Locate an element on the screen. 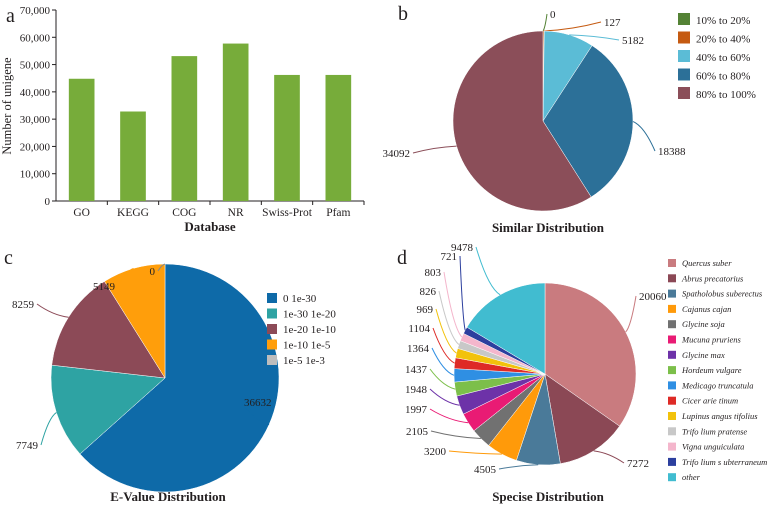  legend-swatch-abrus-precatorius is located at coordinates (672, 278).